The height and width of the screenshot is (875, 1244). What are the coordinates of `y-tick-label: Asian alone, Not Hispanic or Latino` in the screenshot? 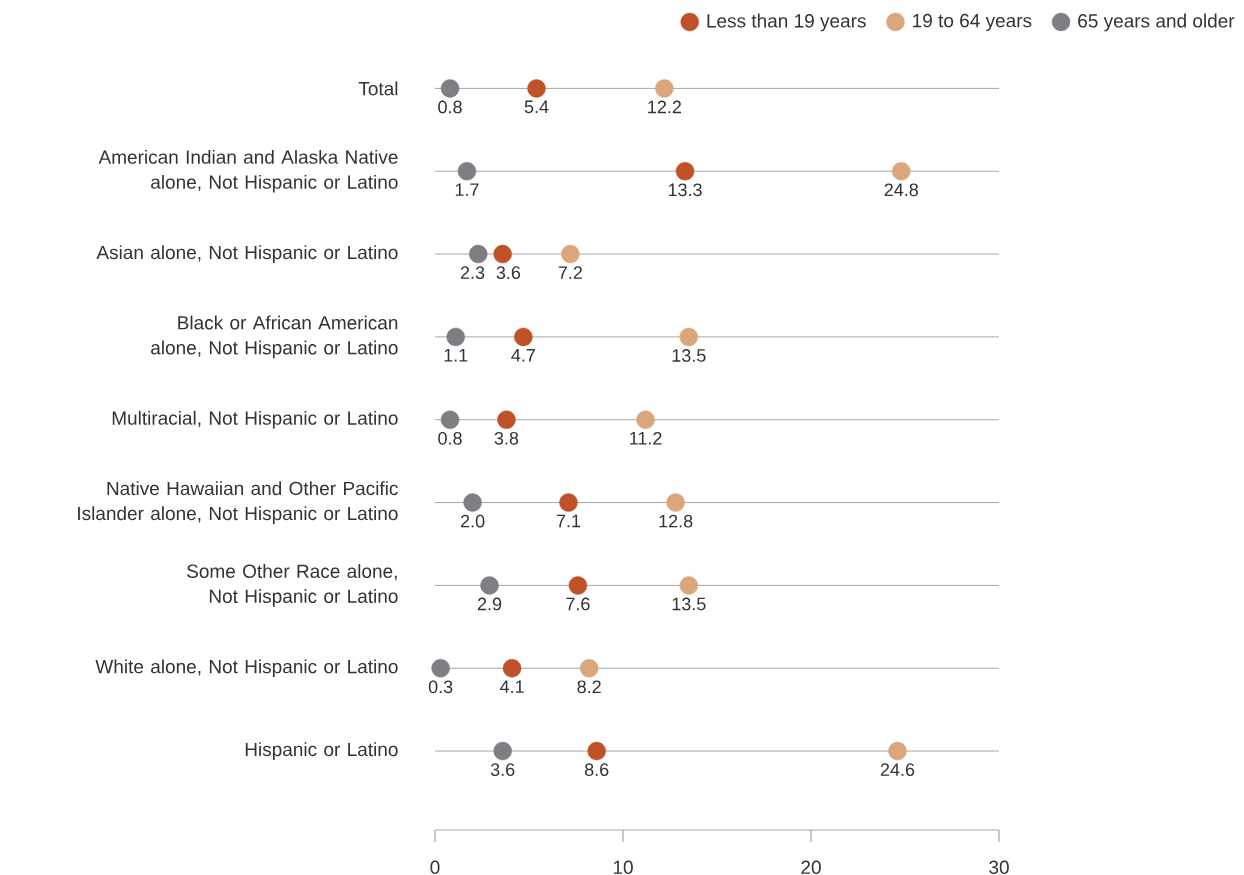 It's located at (247, 254).